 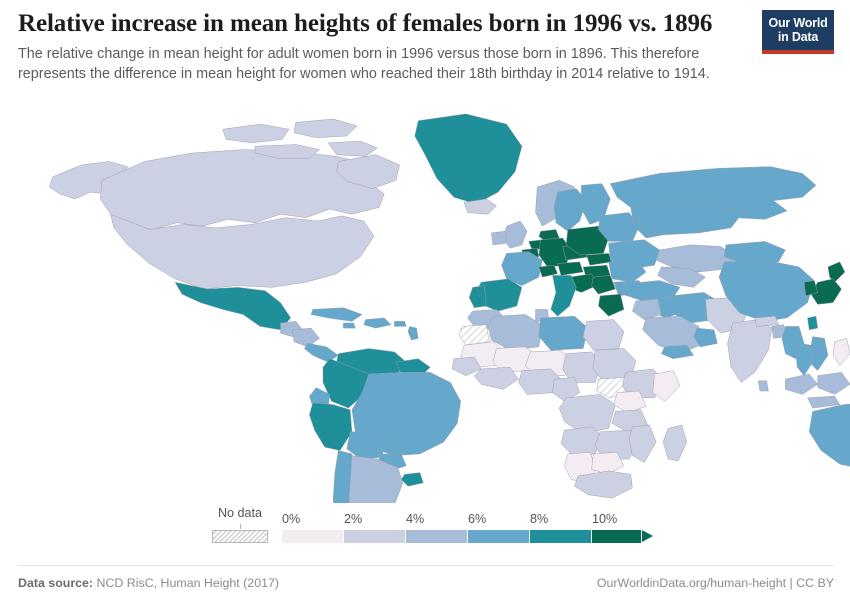 I want to click on country-baffin-island, so click(x=368, y=171).